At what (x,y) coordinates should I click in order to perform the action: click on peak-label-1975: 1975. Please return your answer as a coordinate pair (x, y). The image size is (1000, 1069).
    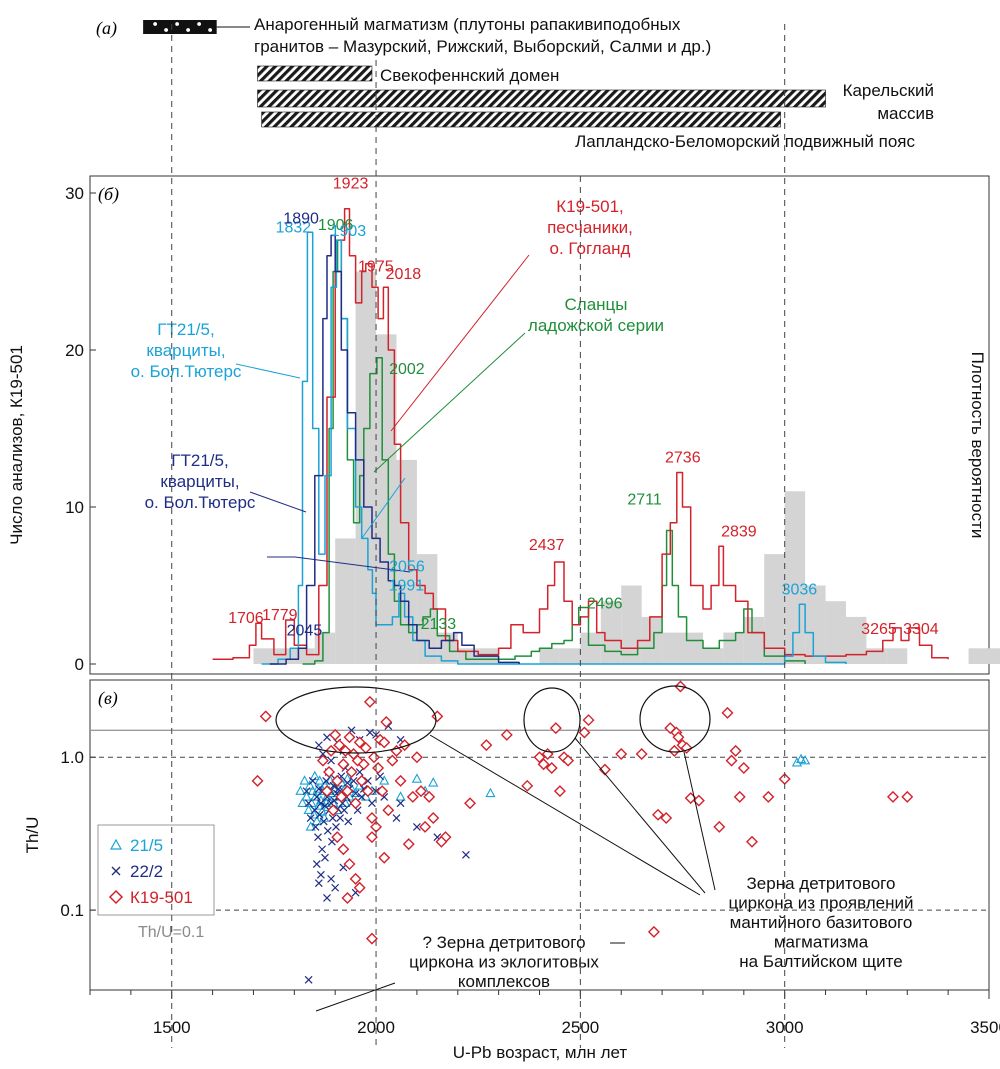
    Looking at the image, I should click on (376, 267).